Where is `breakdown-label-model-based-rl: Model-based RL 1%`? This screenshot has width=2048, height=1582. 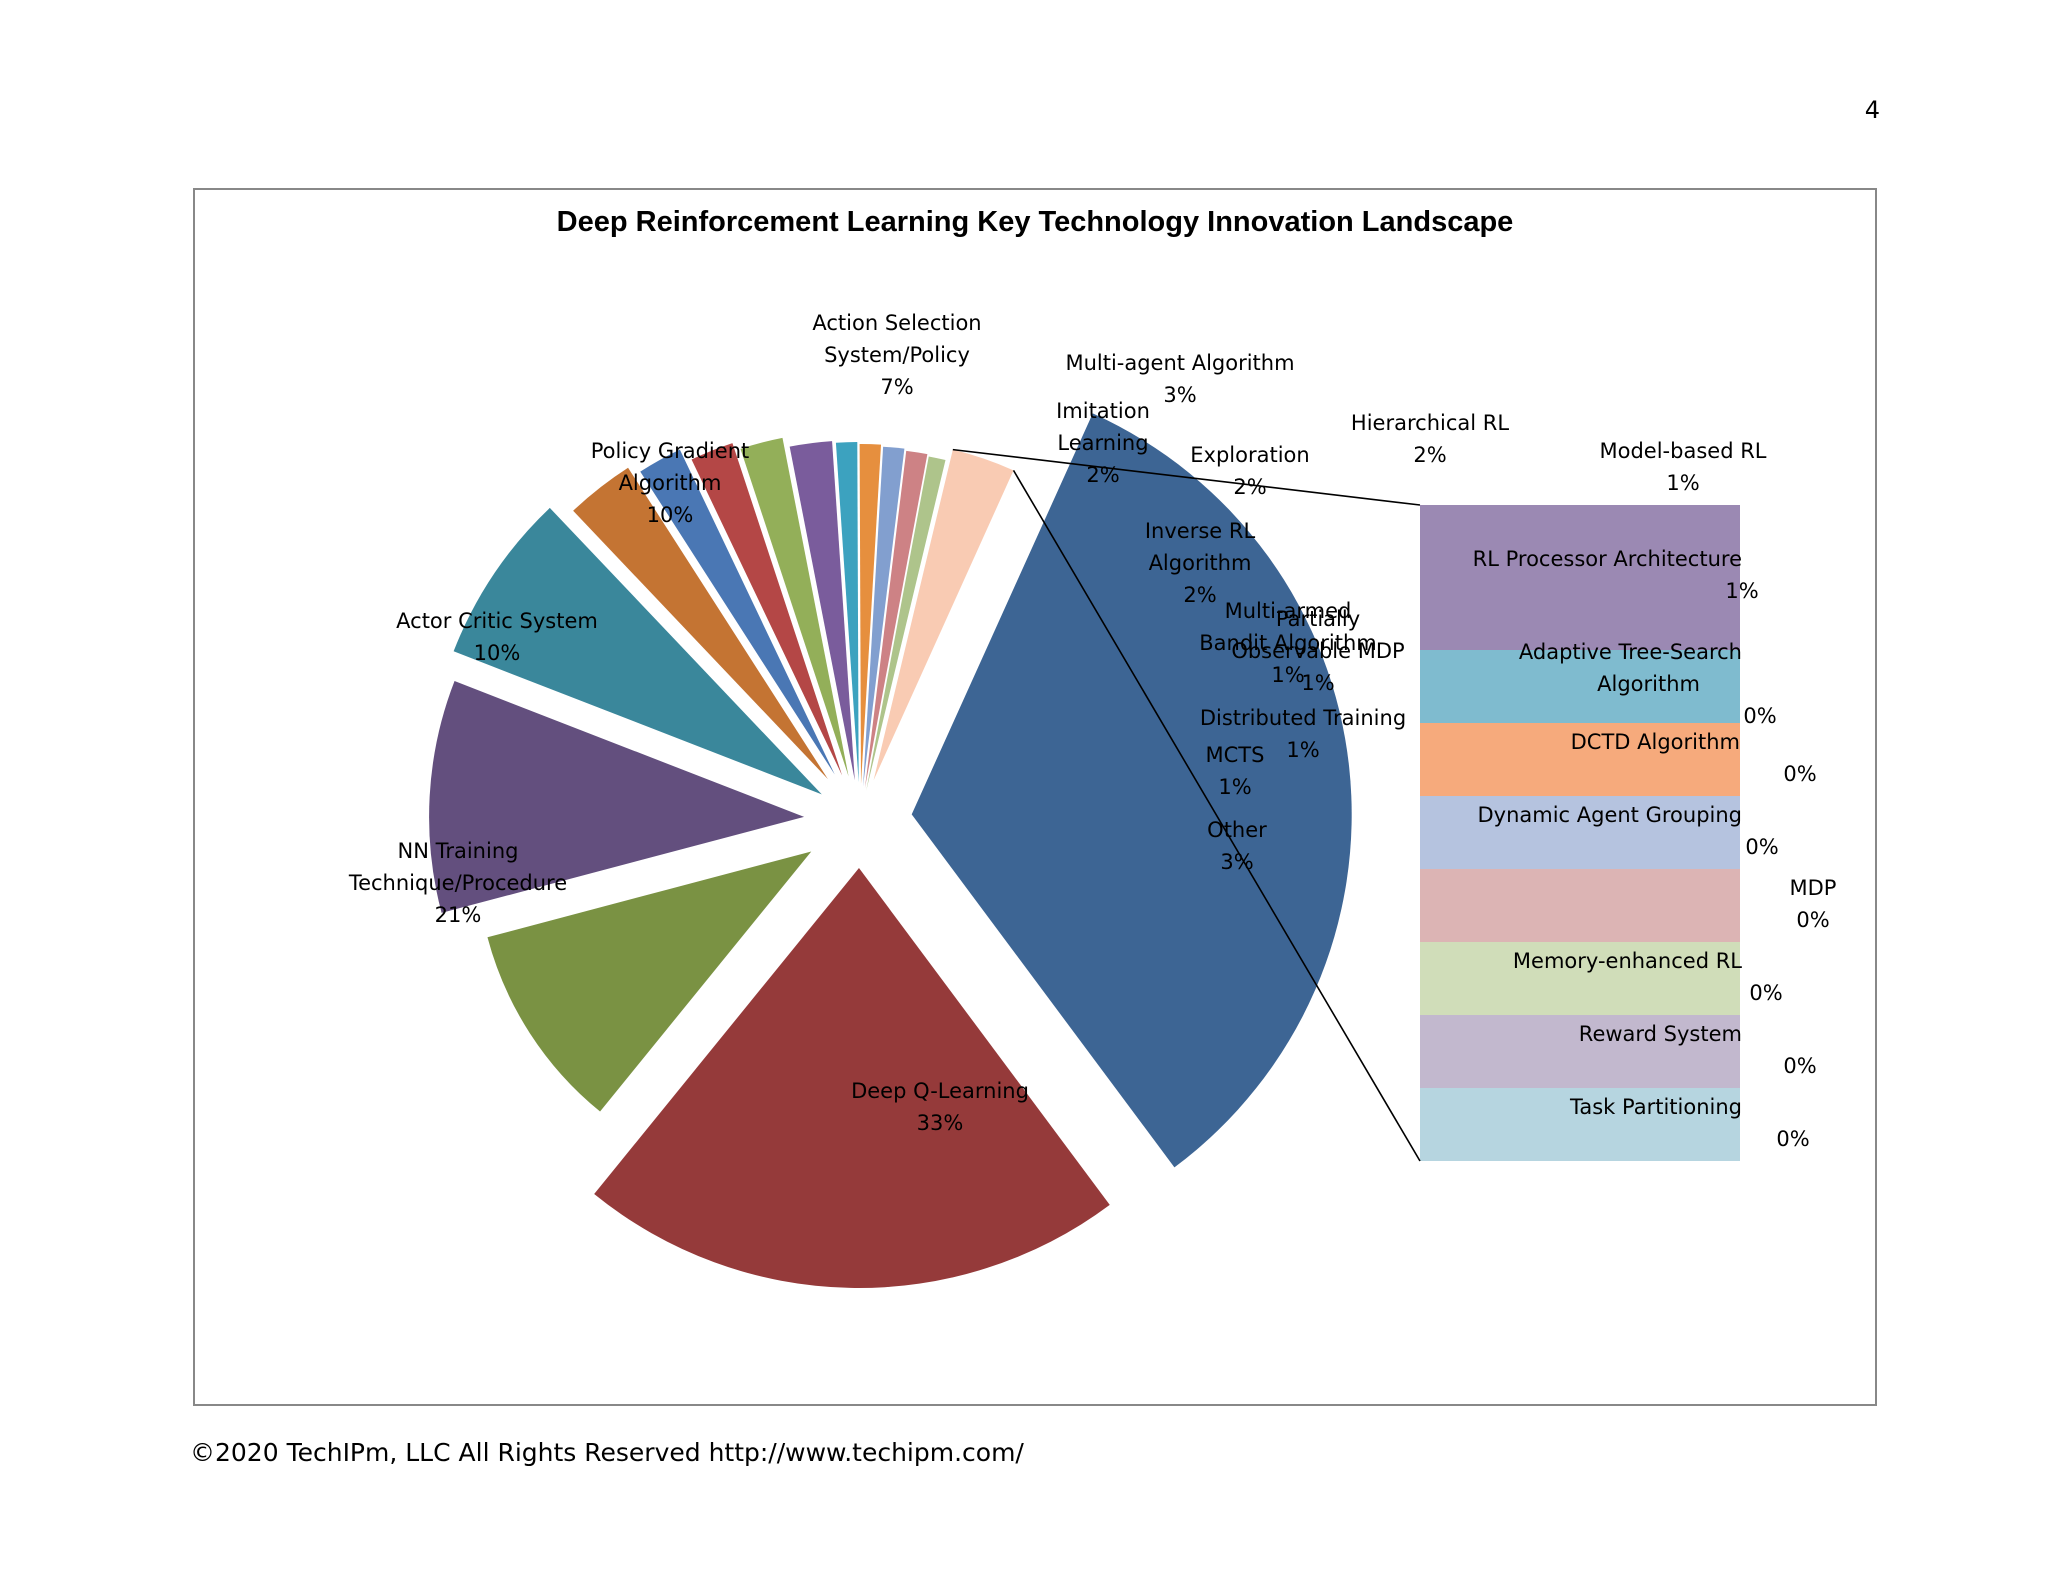 breakdown-label-model-based-rl: Model-based RL 1% is located at coordinates (1683, 467).